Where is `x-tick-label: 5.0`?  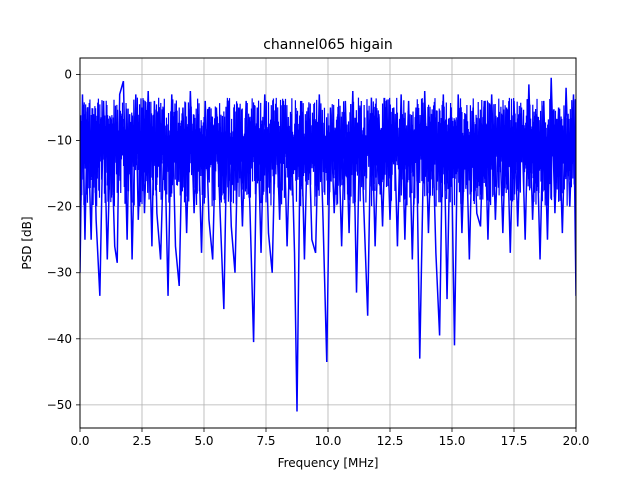
x-tick-label: 5.0 is located at coordinates (203, 441).